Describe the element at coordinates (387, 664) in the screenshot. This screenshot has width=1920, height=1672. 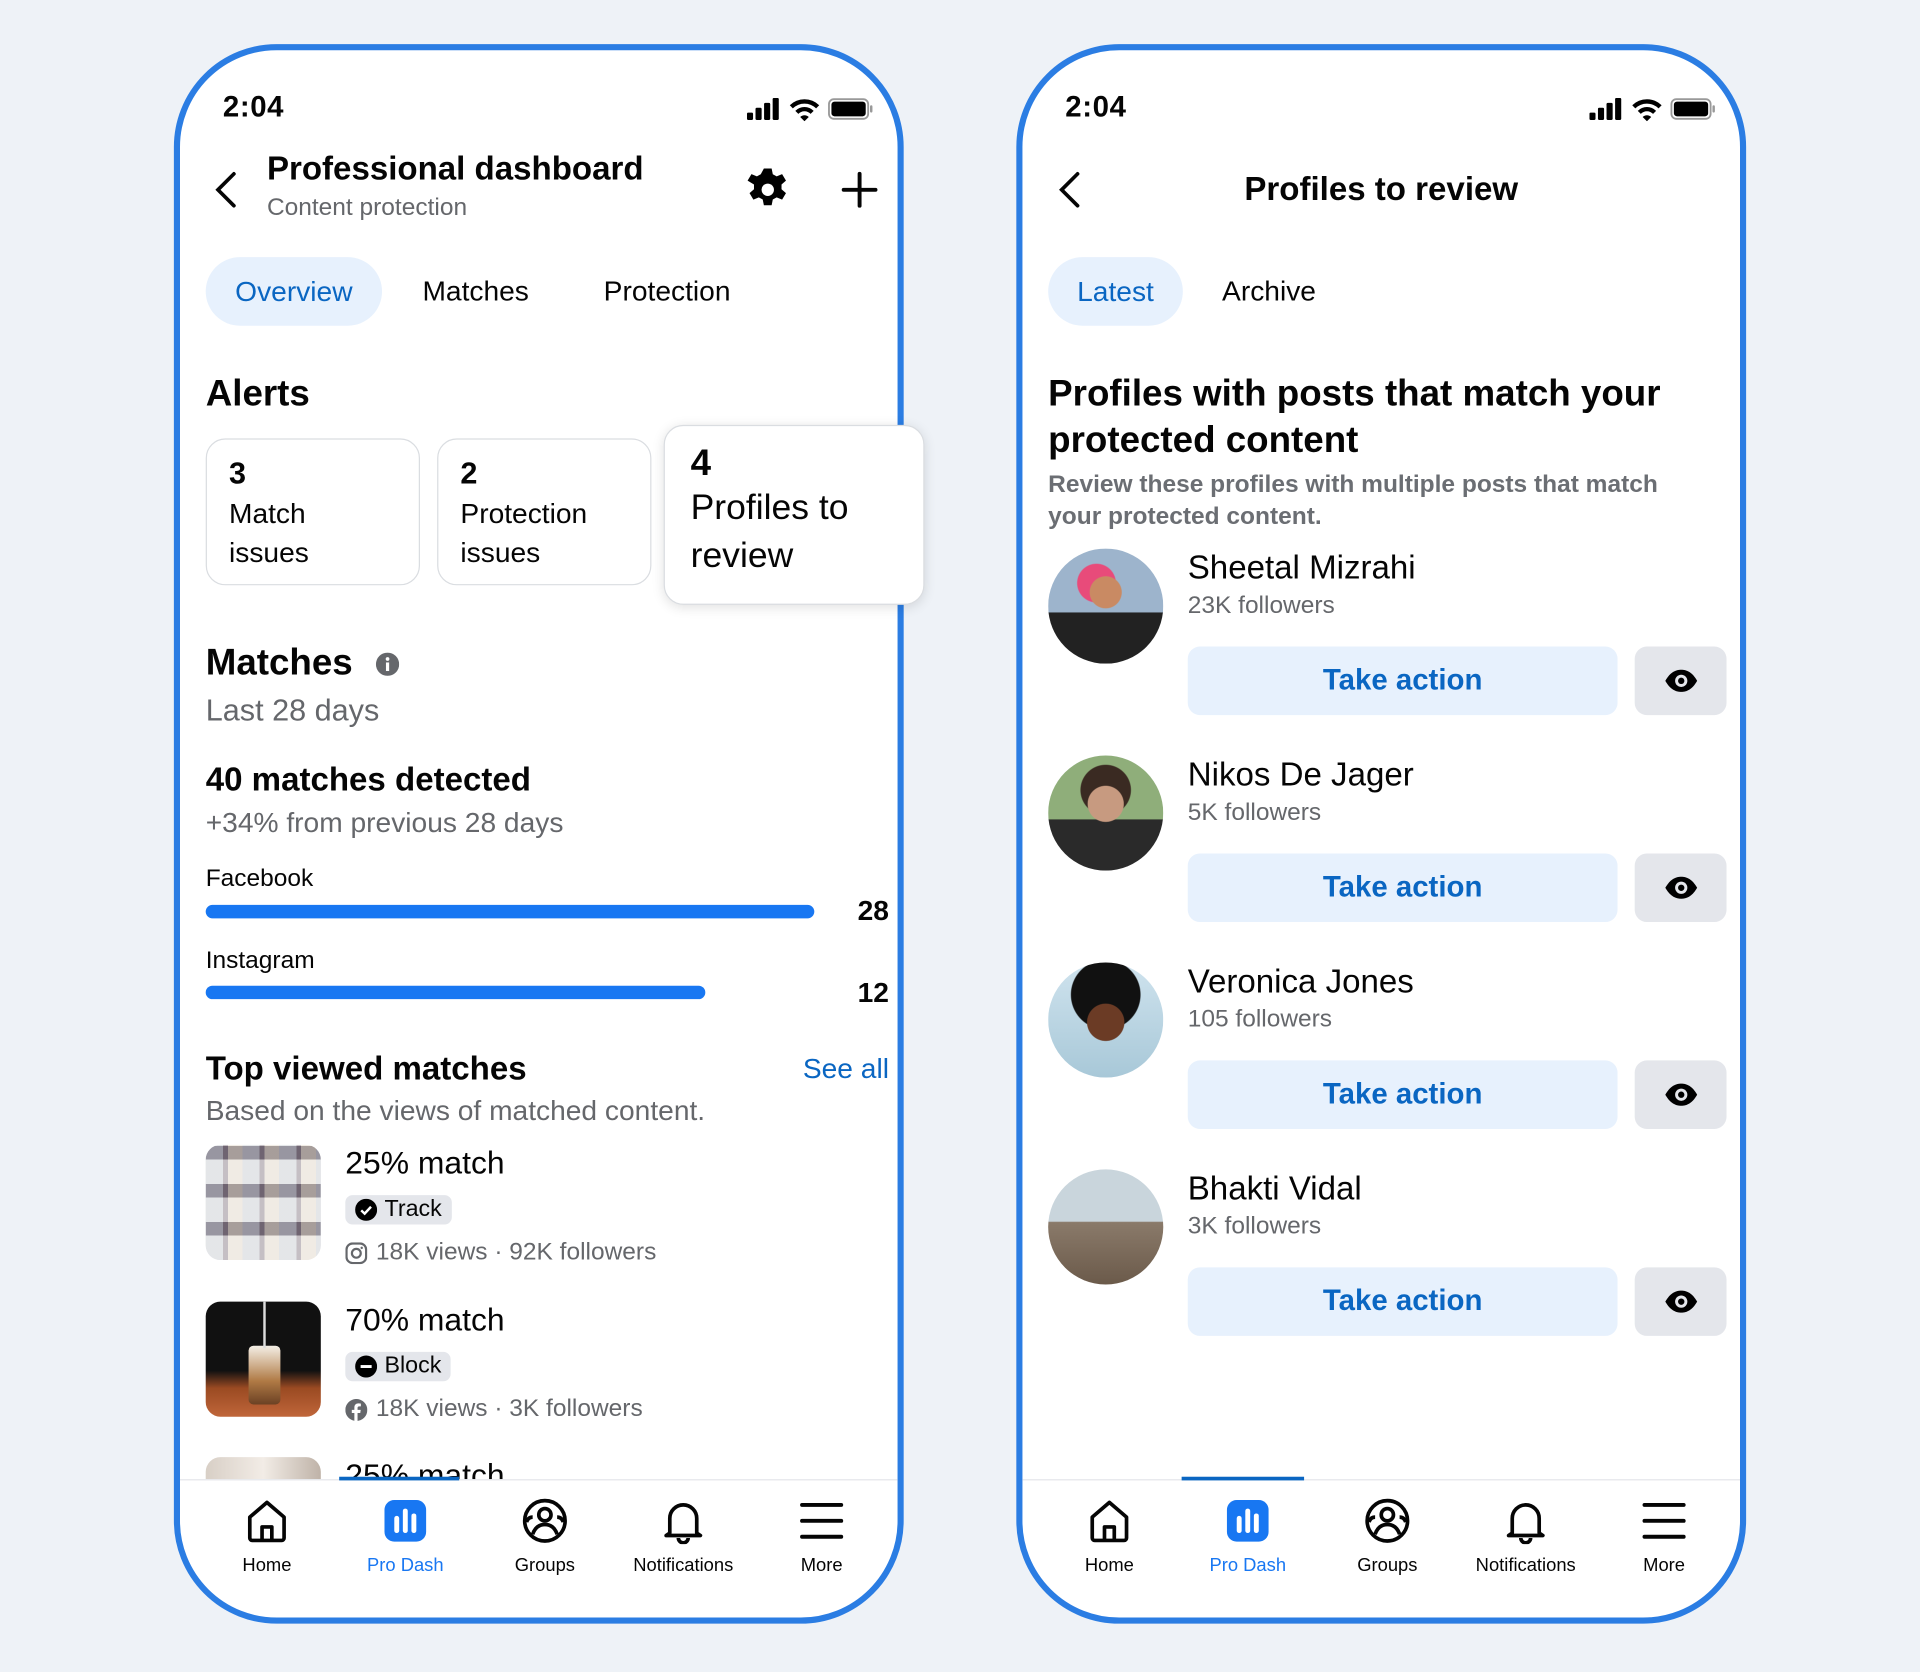
I see `info-icon` at that location.